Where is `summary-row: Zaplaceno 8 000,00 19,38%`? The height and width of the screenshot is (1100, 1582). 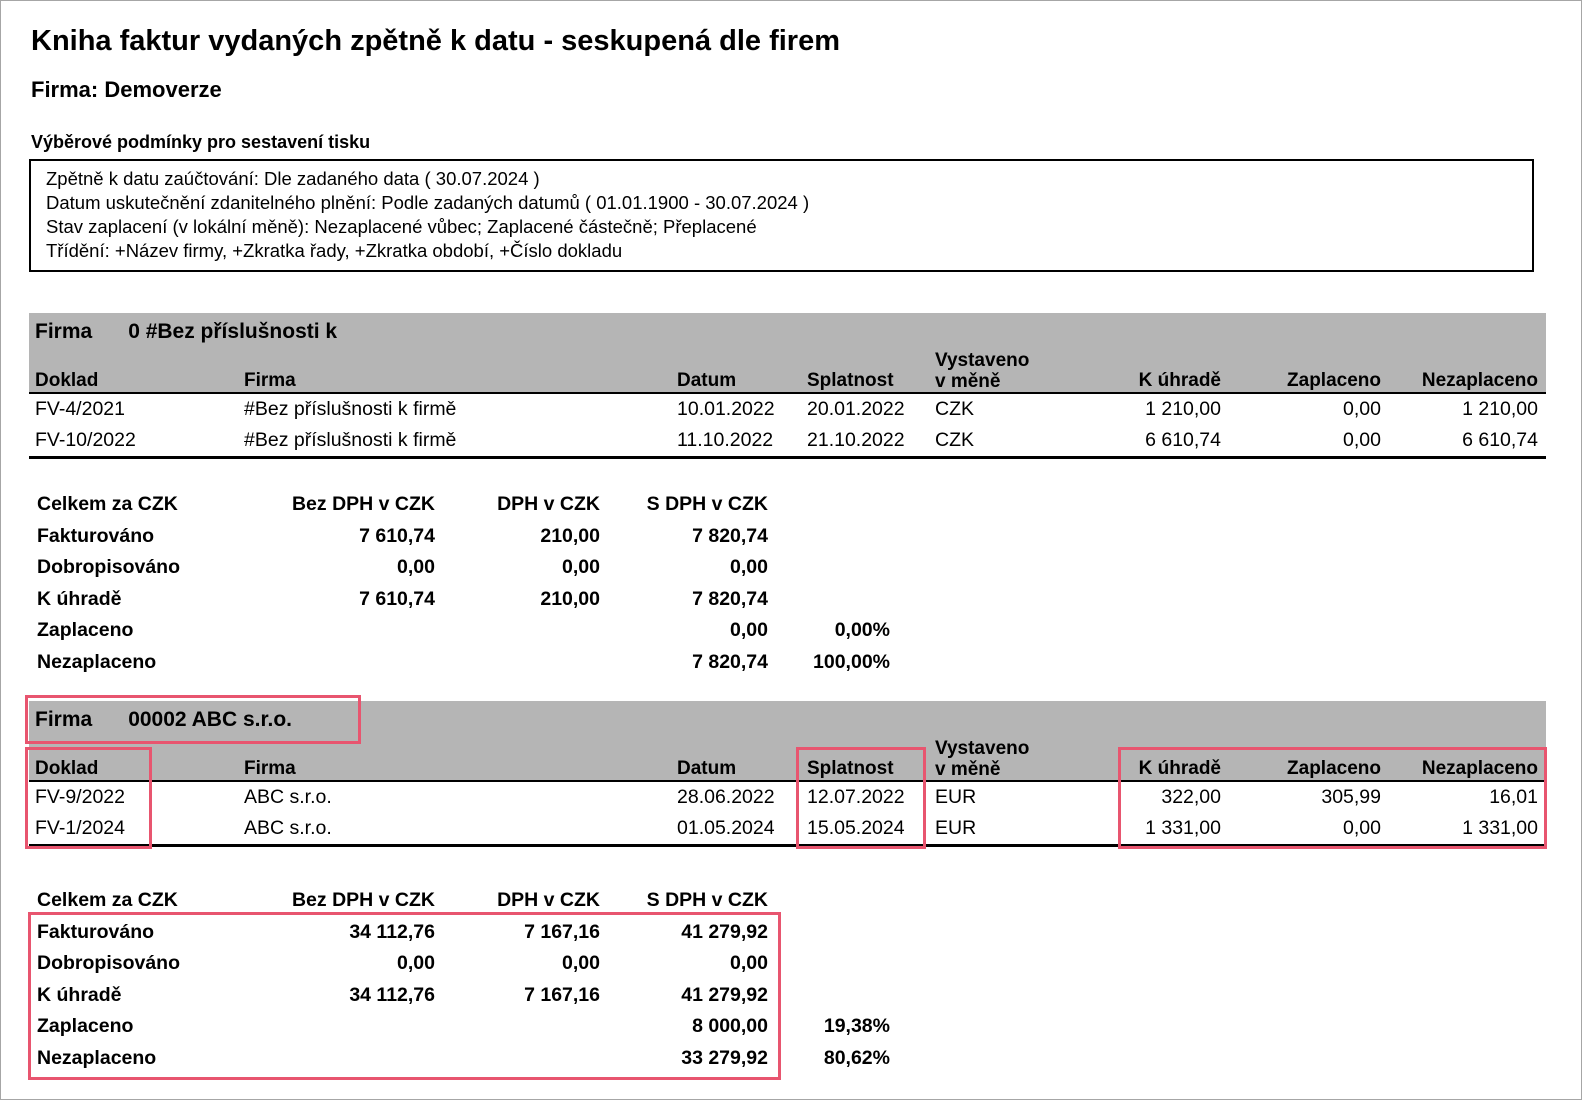 summary-row: Zaplaceno 8 000,00 19,38% is located at coordinates (463, 1026).